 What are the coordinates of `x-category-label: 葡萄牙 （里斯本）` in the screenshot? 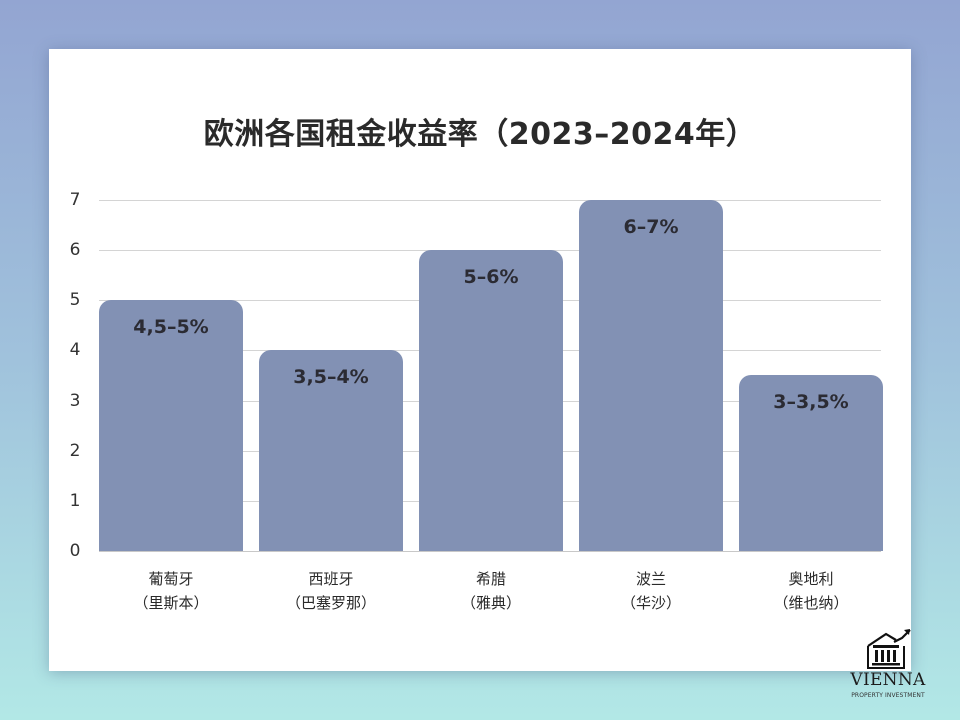 It's located at (171, 591).